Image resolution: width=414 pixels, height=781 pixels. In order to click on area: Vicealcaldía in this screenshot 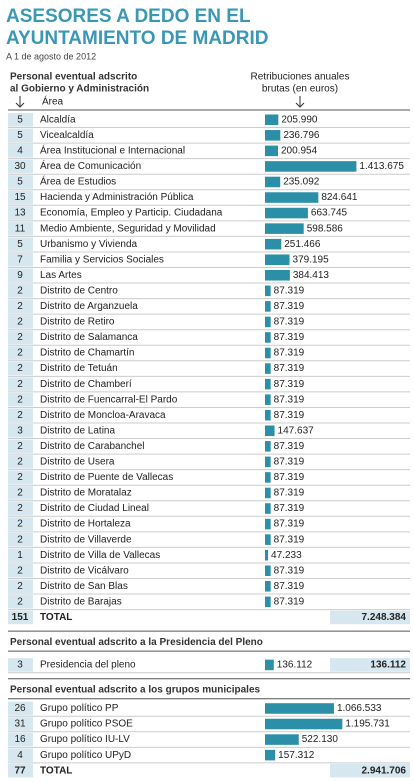, I will do `click(67, 135)`.